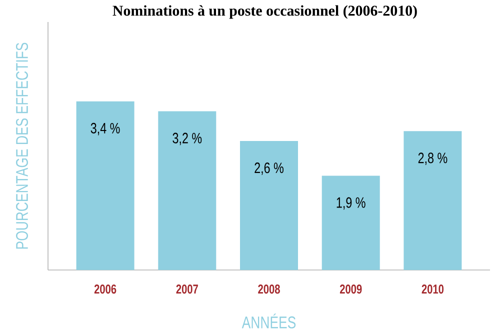 The width and height of the screenshot is (500, 336). I want to click on x-tick-label: 2008, so click(269, 289).